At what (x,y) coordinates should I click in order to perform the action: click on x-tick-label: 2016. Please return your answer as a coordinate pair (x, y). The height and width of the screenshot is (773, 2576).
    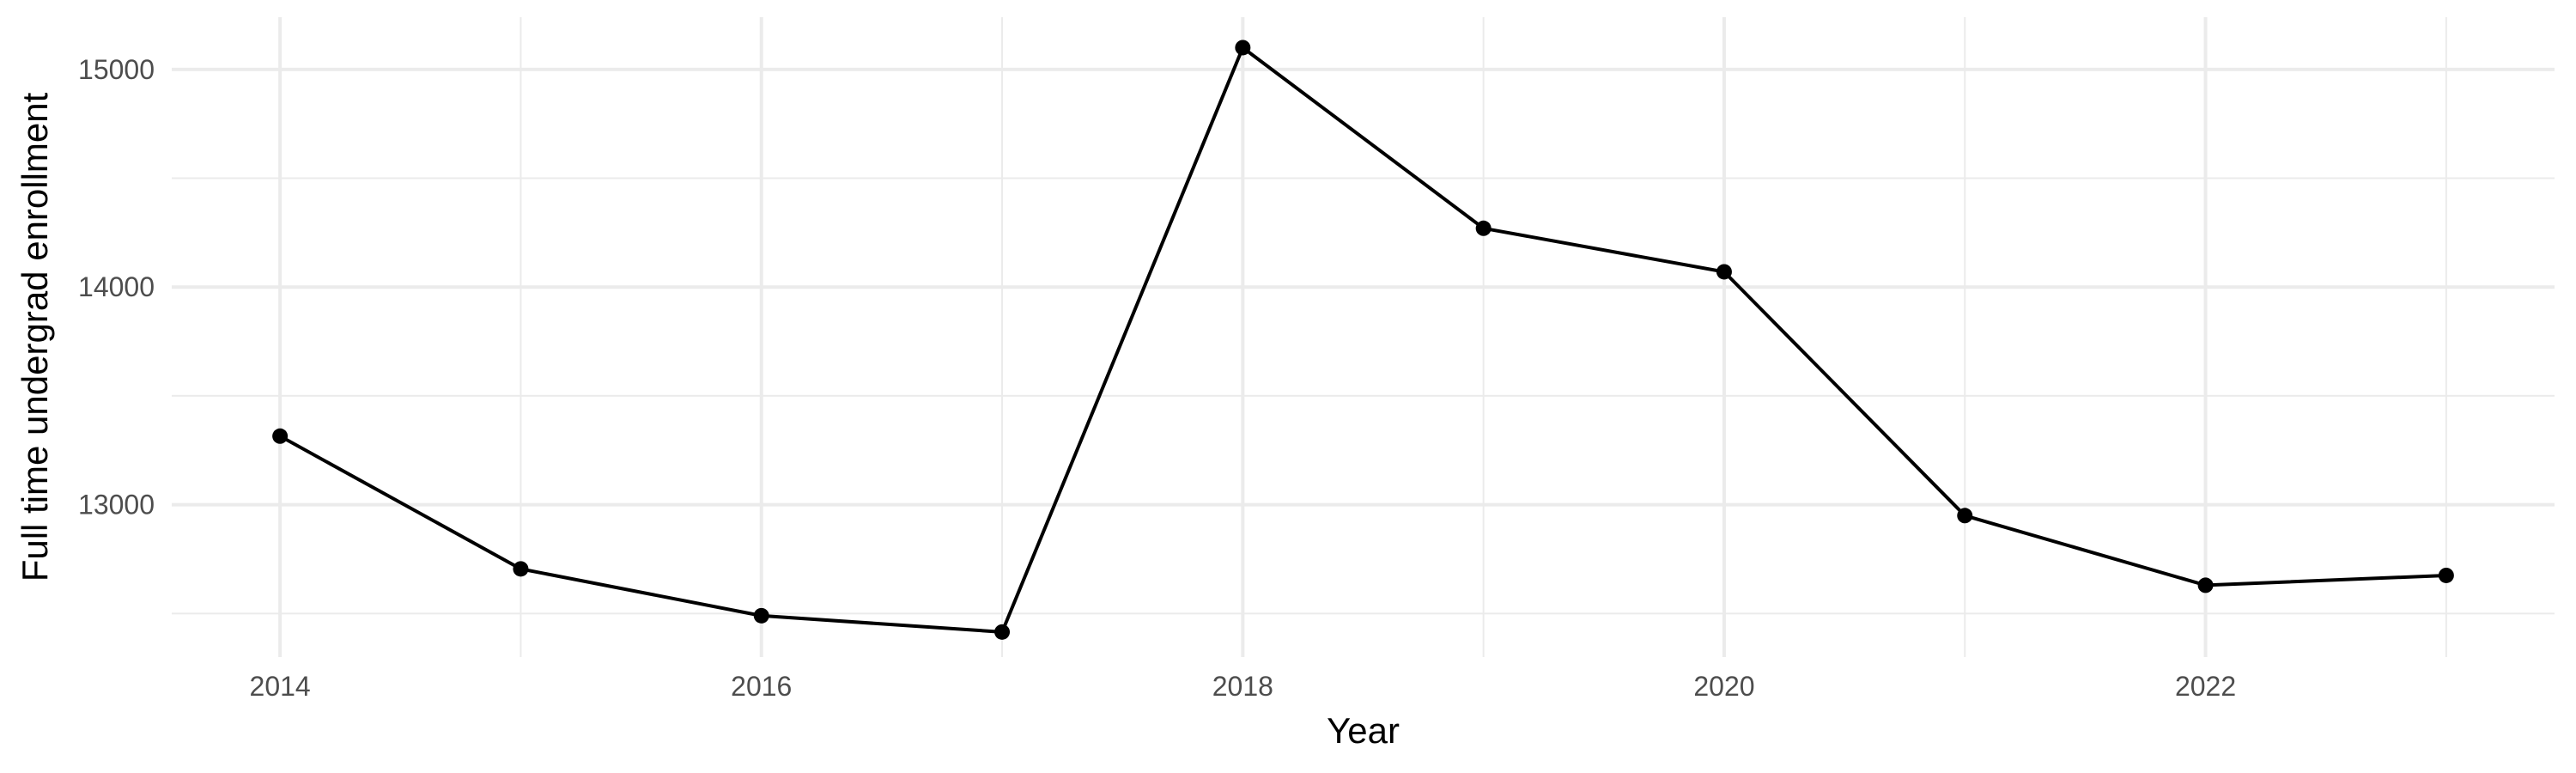
    Looking at the image, I should click on (761, 686).